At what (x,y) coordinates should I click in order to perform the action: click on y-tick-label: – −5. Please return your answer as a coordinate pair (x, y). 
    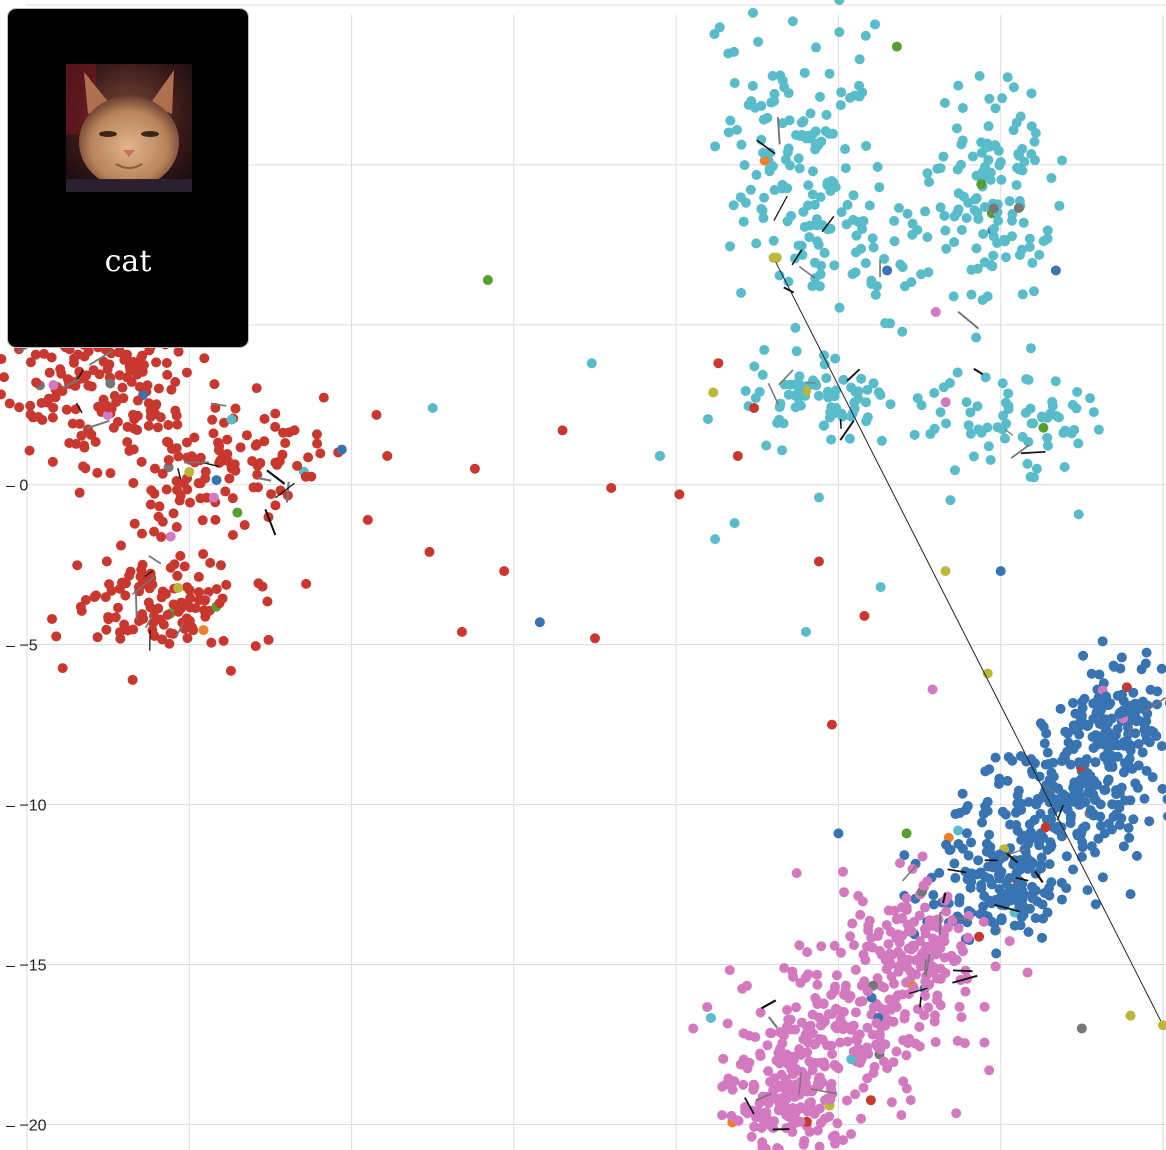
    Looking at the image, I should click on (22, 646).